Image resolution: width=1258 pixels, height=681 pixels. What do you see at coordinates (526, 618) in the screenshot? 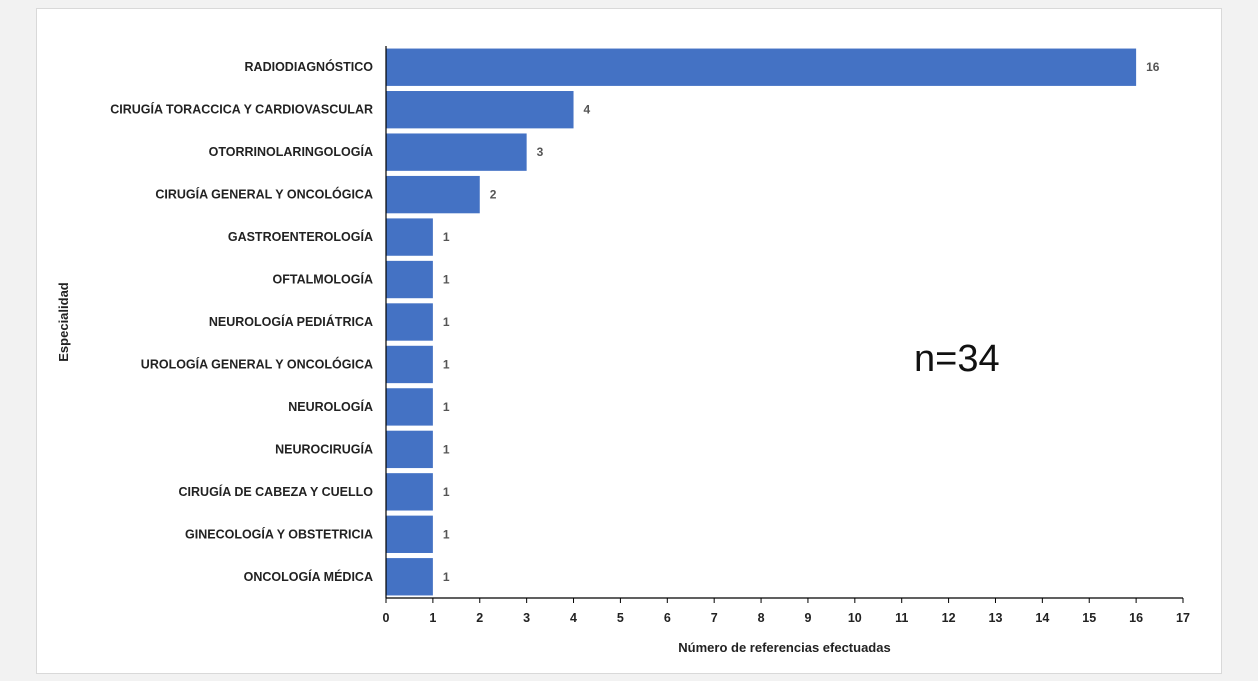
I see `x-tick-label: 3` at bounding box center [526, 618].